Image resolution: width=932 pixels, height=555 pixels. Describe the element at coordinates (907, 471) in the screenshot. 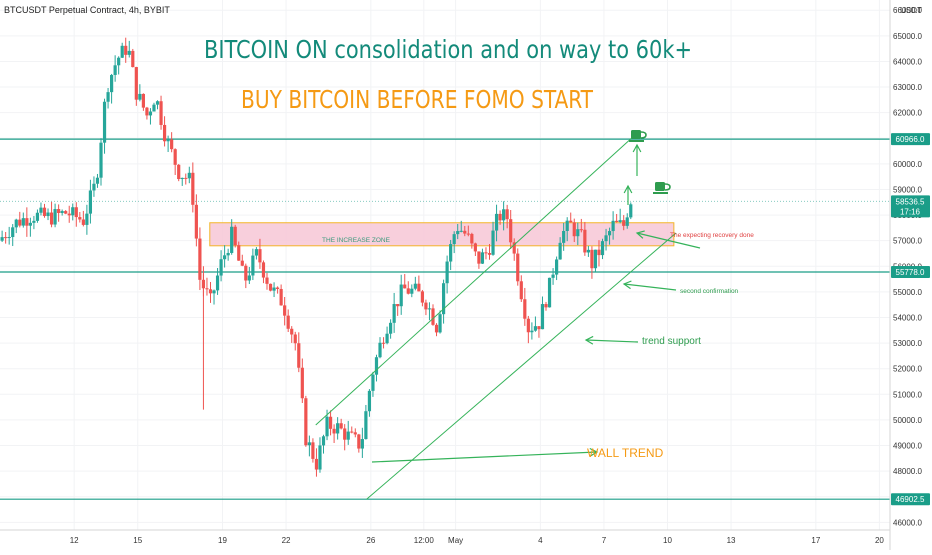

I see `price-tick-label: 48000.0` at that location.